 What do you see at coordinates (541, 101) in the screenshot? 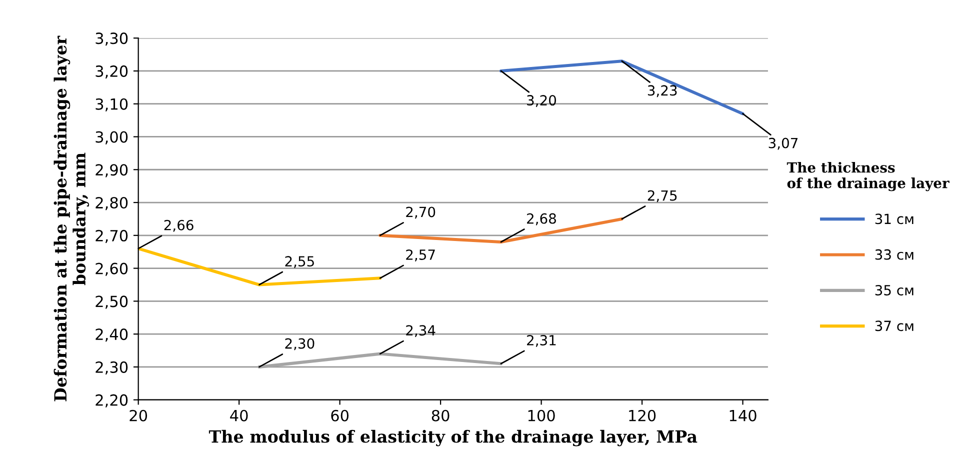
I see `data-label: 3,20` at bounding box center [541, 101].